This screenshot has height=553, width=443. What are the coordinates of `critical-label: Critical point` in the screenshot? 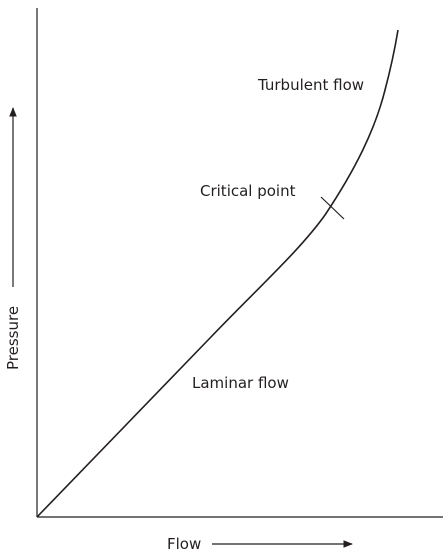 It's located at (248, 191).